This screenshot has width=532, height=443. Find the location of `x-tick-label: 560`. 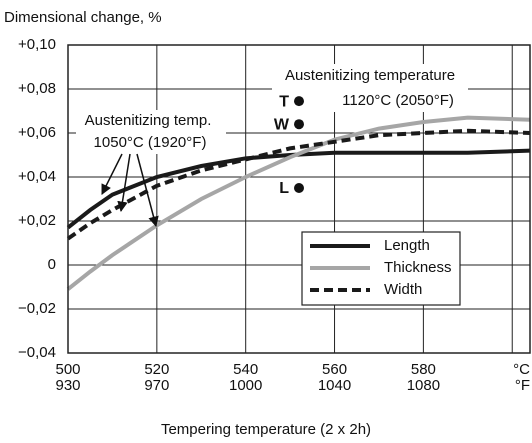

x-tick-label: 560 is located at coordinates (334, 369).